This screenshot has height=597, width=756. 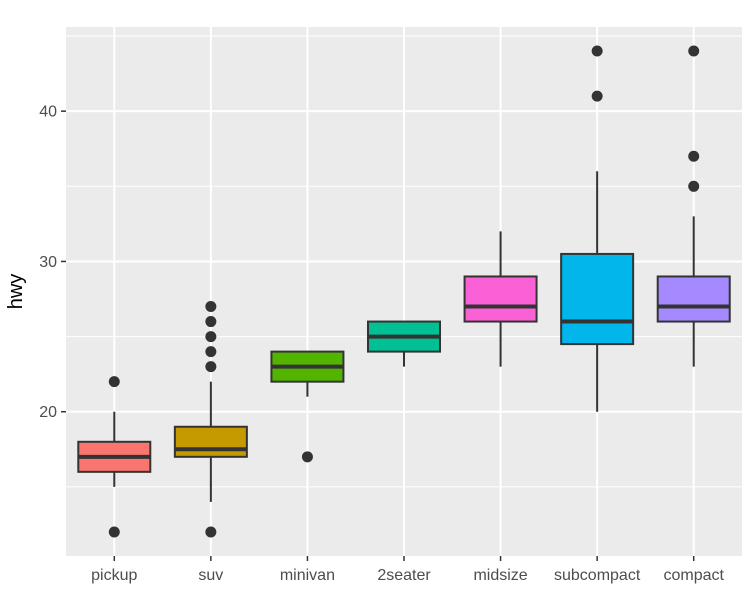 What do you see at coordinates (210, 575) in the screenshot?
I see `x-tick-label-suv: suv` at bounding box center [210, 575].